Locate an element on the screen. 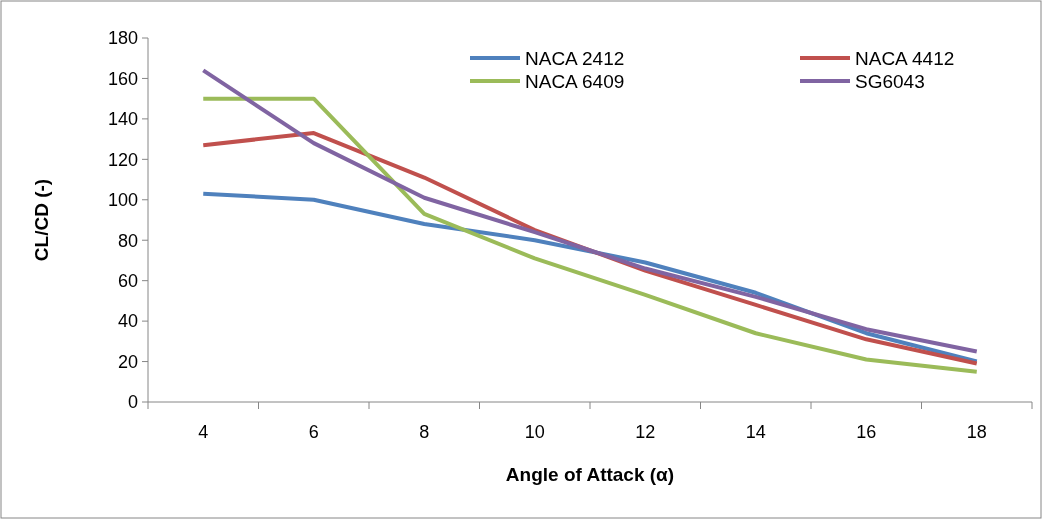  x-tick-label: 14 is located at coordinates (755, 432).